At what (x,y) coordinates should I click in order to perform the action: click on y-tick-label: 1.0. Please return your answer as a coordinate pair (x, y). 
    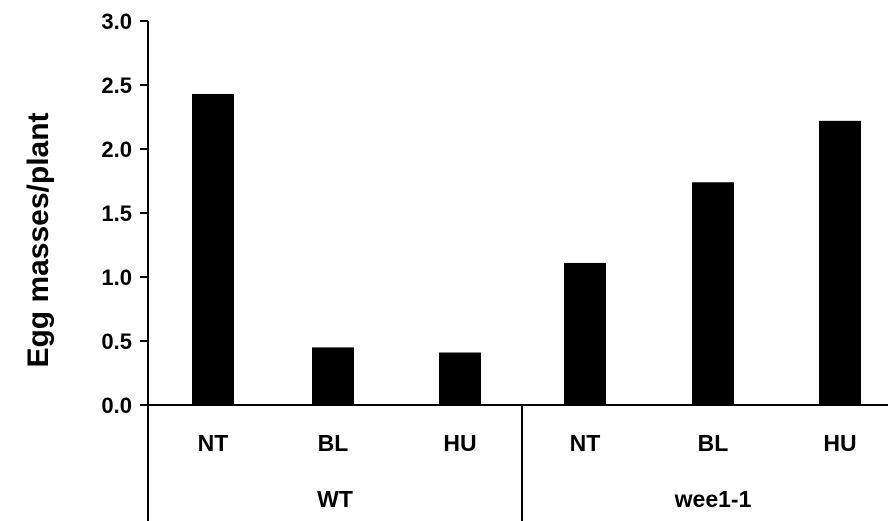
    Looking at the image, I should click on (116, 277).